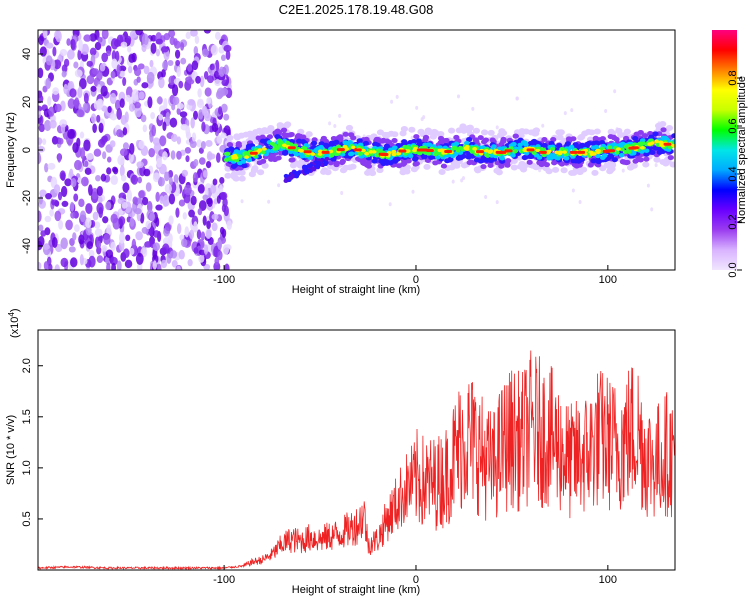 The width and height of the screenshot is (750, 600). I want to click on colorbar-ticks: 0.0 0.2 0.4 0.6 0.8, so click(734, 174).